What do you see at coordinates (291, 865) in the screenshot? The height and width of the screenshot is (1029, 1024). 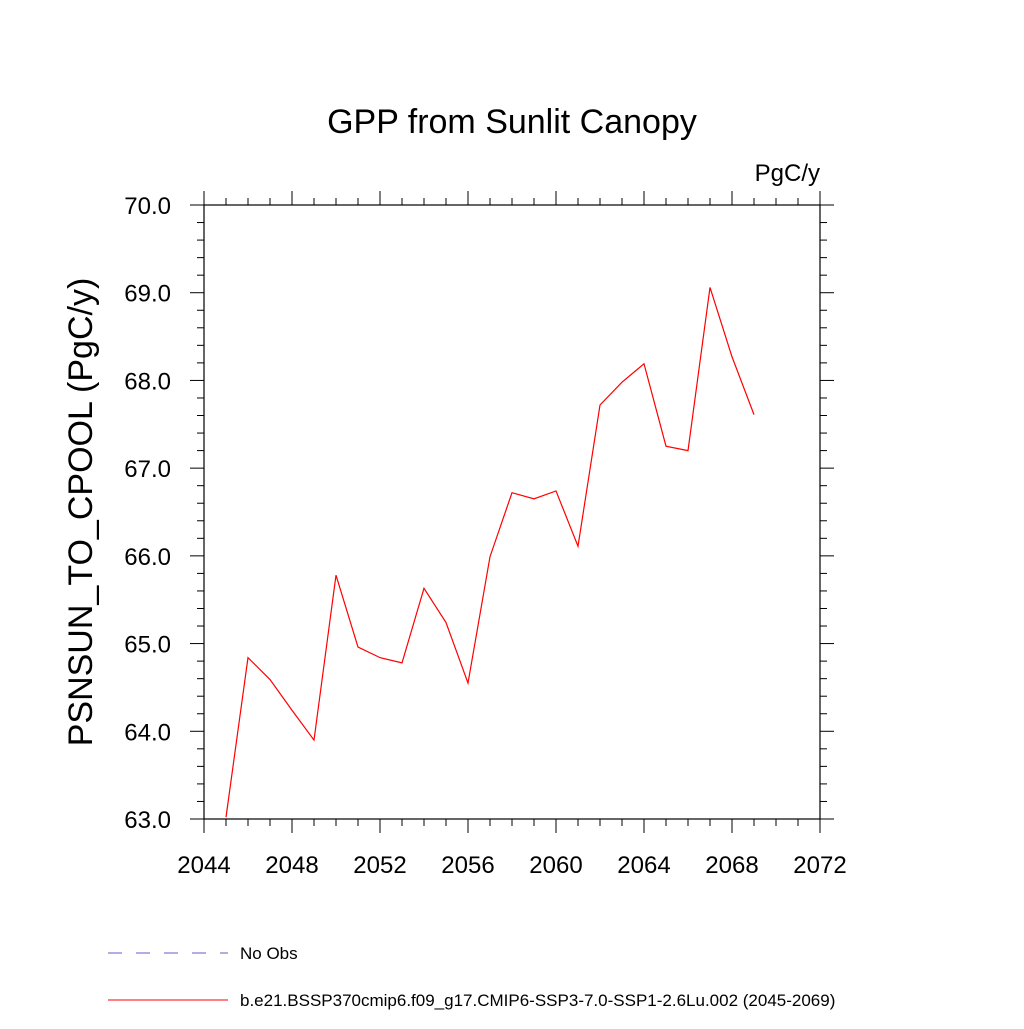 I see `x-tick-label: 2048` at bounding box center [291, 865].